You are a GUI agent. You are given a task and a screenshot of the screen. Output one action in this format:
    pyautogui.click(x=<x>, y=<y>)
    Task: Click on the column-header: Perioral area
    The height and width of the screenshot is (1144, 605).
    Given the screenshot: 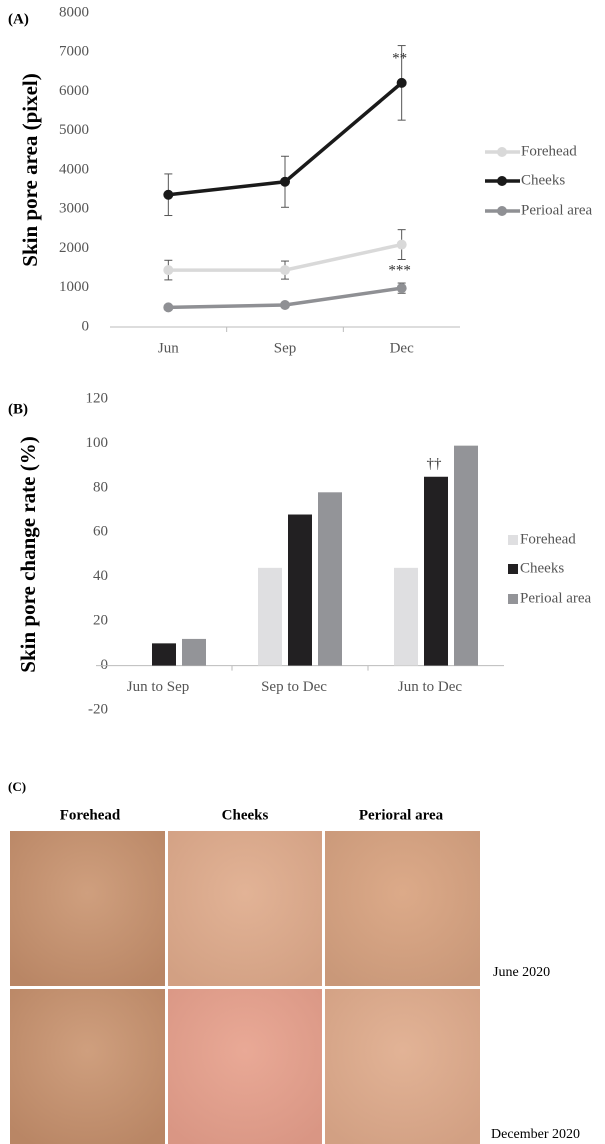 What is the action you would take?
    pyautogui.click(x=401, y=815)
    